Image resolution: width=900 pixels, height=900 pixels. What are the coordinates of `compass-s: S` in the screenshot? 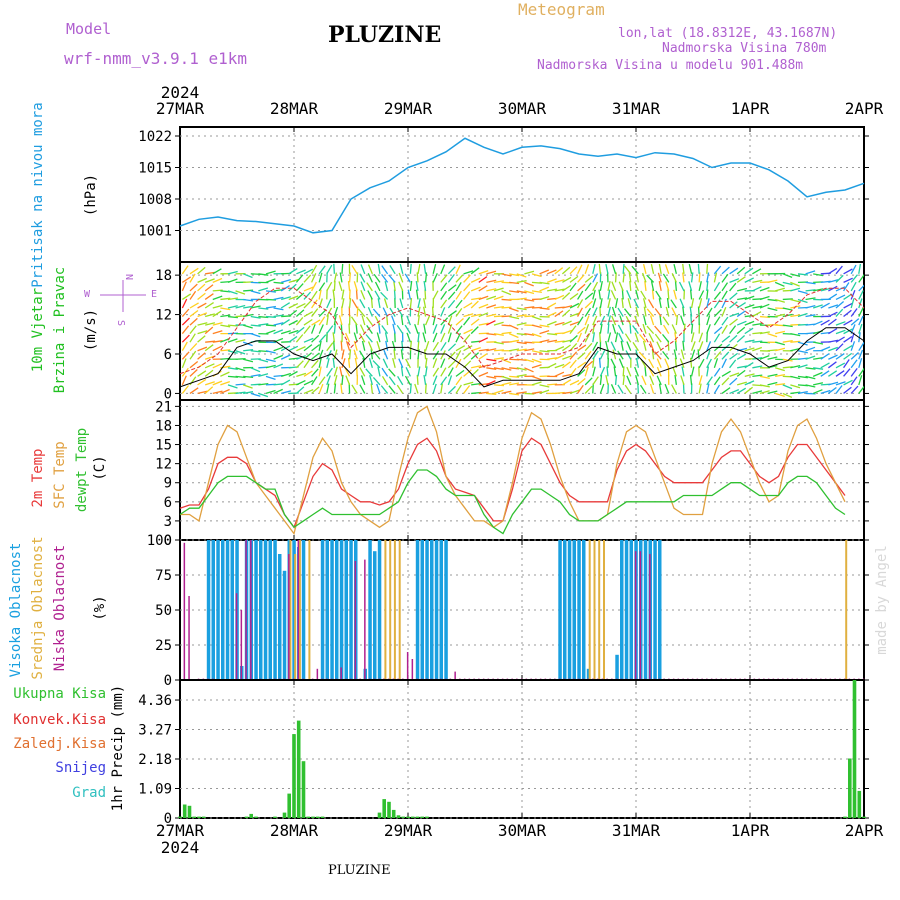 It's located at (120, 323).